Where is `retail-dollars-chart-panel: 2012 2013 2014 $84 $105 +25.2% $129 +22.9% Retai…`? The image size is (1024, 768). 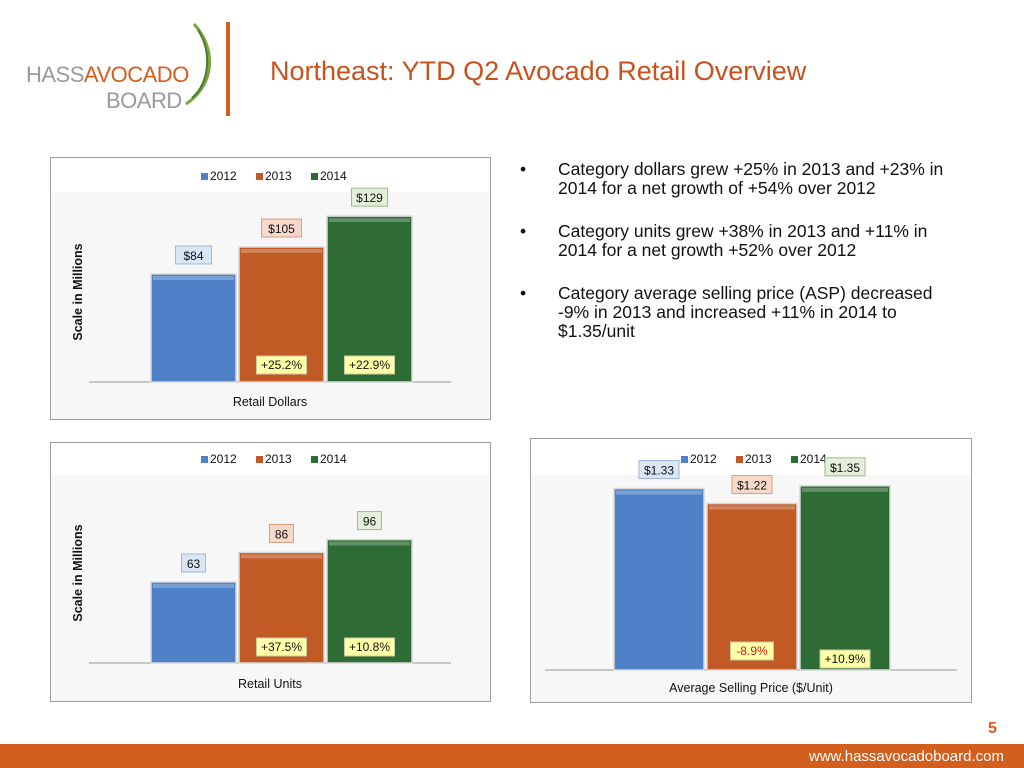
retail-dollars-chart-panel: 2012 2013 2014 $84 $105 +25.2% $129 +22.9% Retai… is located at coordinates (270, 288).